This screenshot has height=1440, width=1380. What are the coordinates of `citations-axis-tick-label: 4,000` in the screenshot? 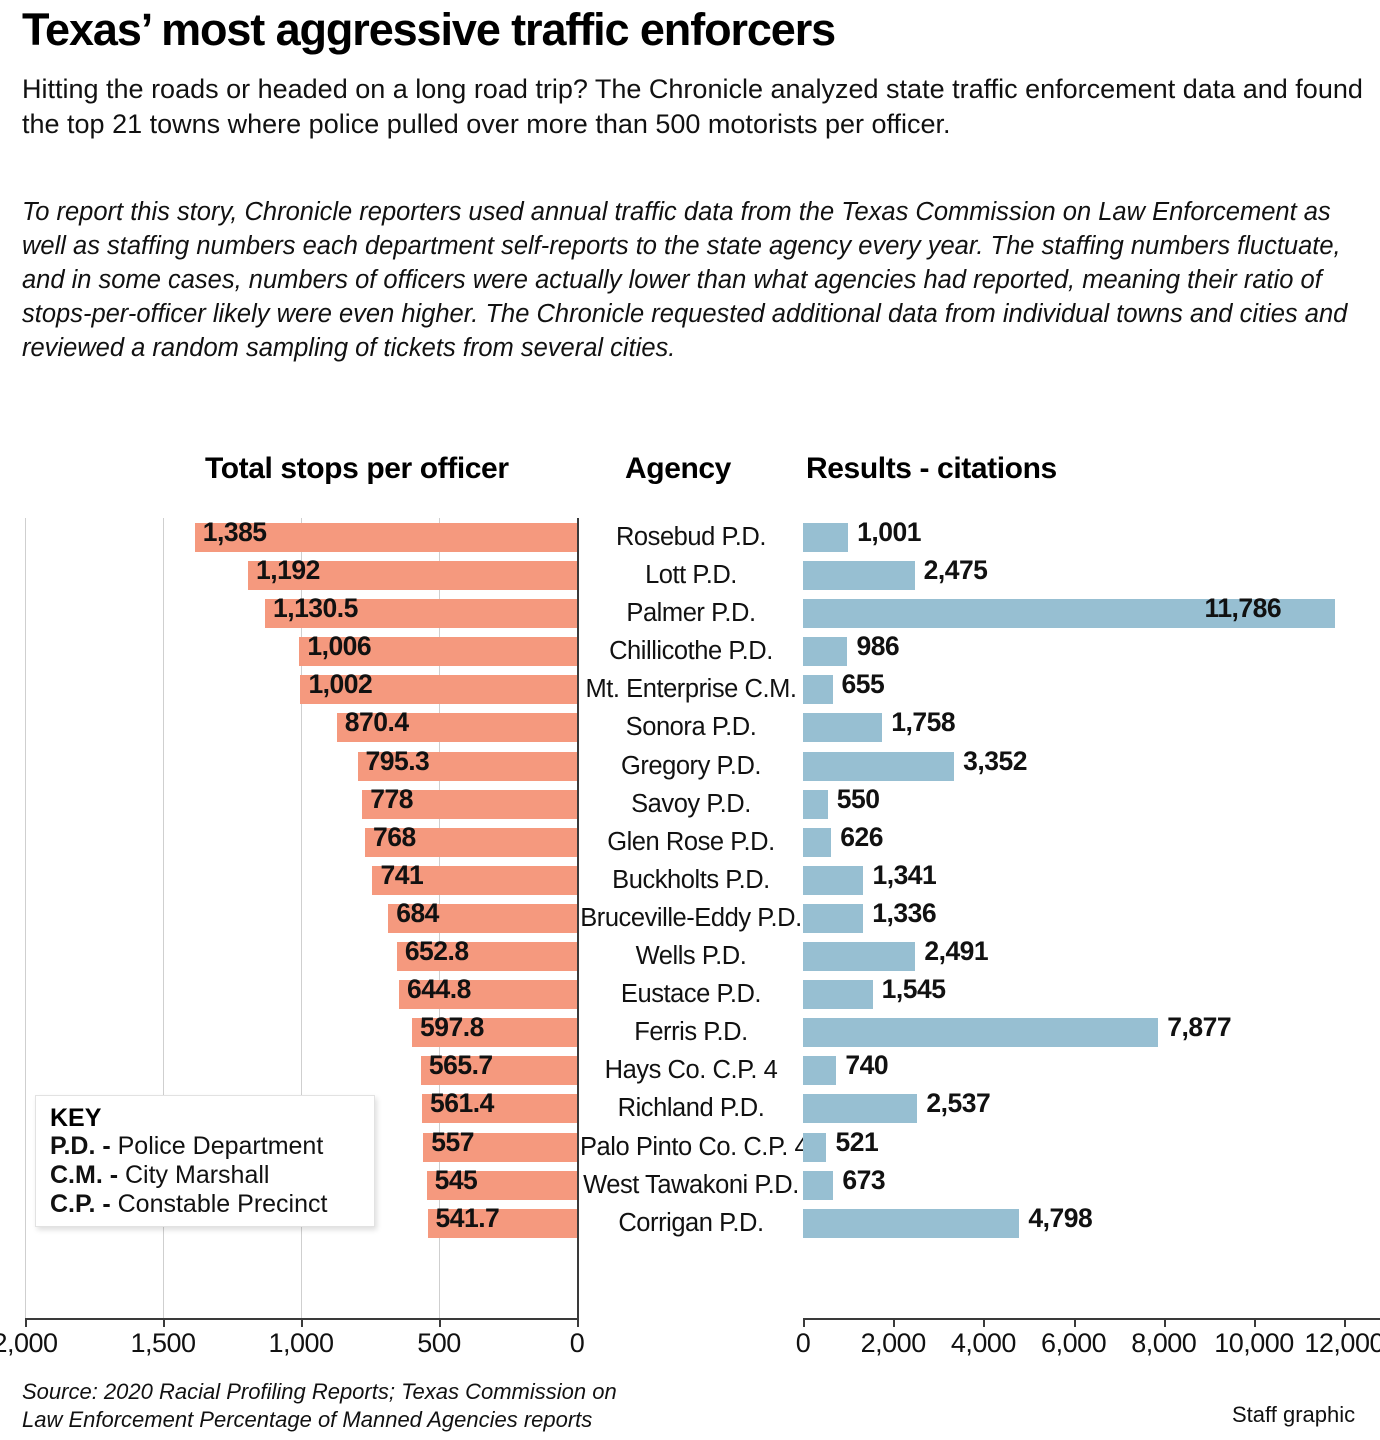 It's located at (983, 1343).